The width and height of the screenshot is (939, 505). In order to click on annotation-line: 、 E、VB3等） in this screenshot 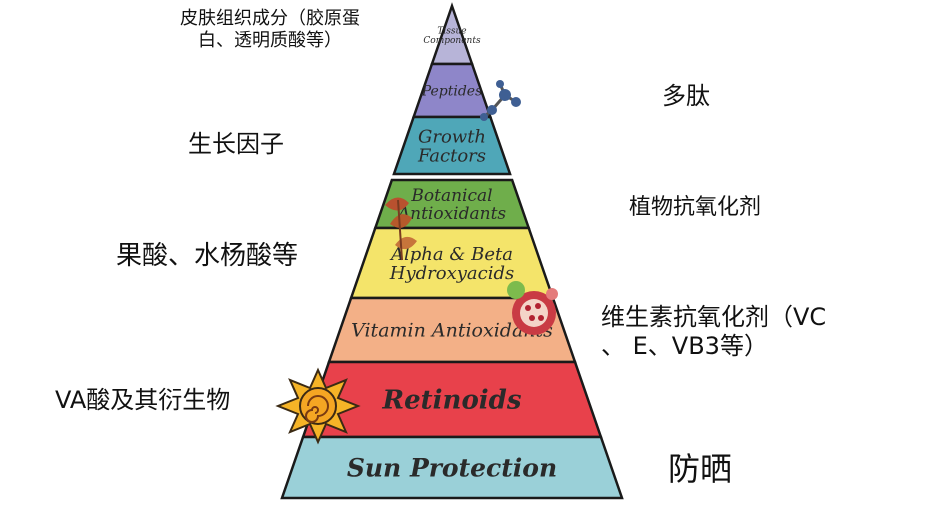, I will do `click(684, 345)`.